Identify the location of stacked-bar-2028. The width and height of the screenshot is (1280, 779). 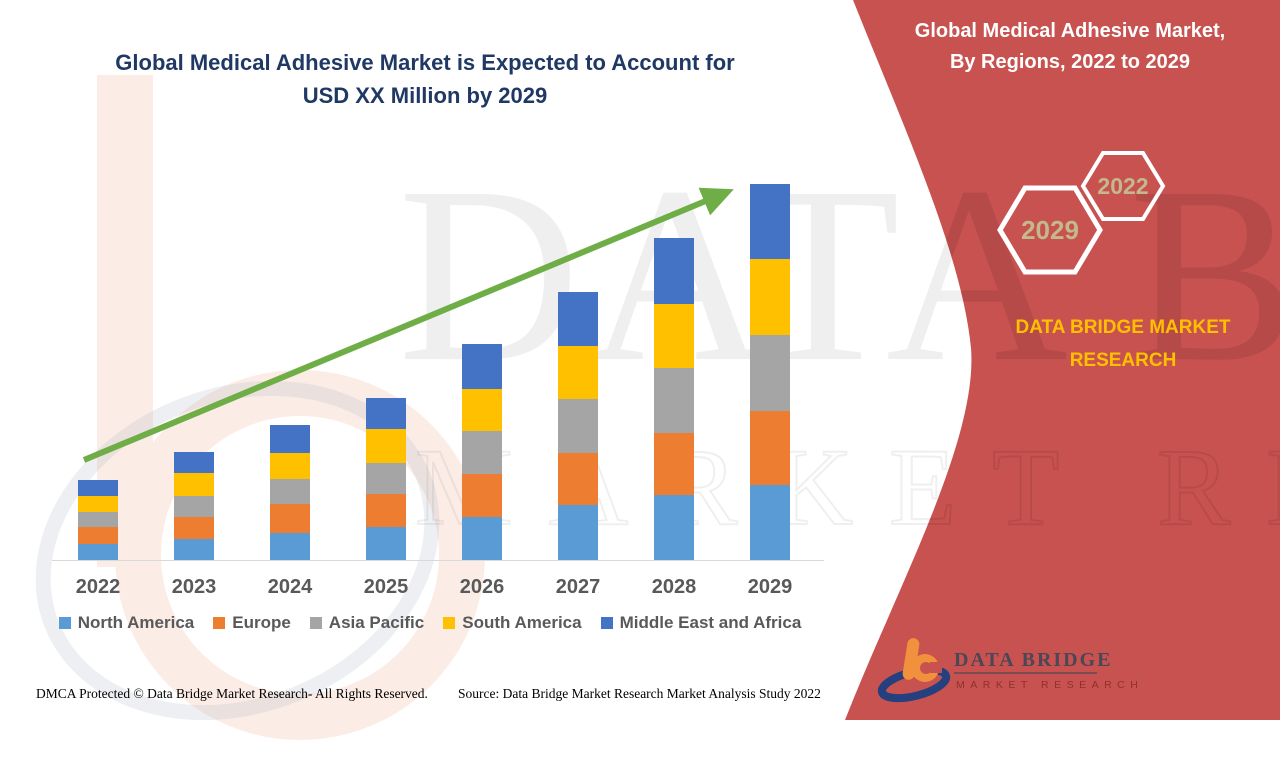
(674, 399).